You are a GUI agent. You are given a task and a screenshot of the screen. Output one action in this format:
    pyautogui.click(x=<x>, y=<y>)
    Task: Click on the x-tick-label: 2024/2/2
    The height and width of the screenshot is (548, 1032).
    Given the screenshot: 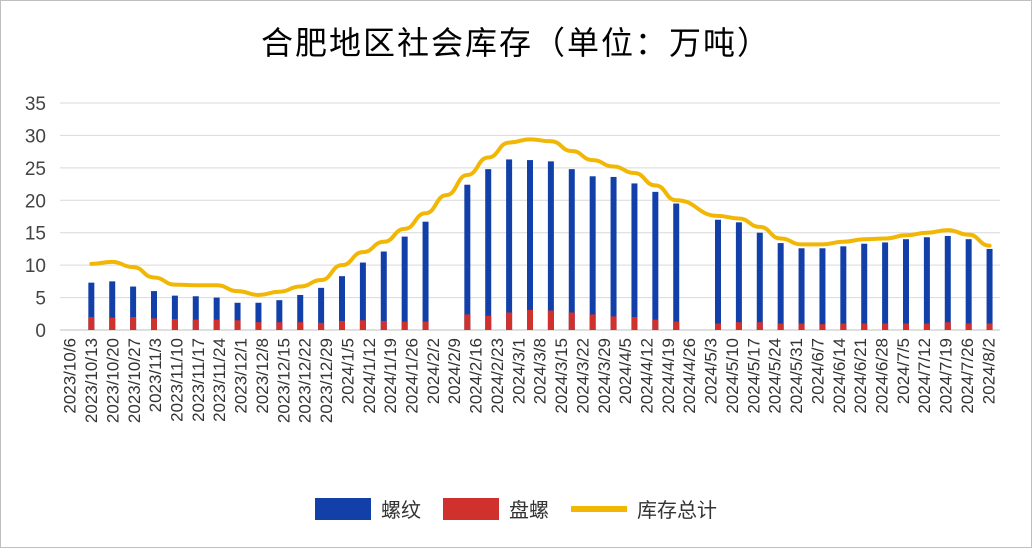 What is the action you would take?
    pyautogui.click(x=433, y=371)
    